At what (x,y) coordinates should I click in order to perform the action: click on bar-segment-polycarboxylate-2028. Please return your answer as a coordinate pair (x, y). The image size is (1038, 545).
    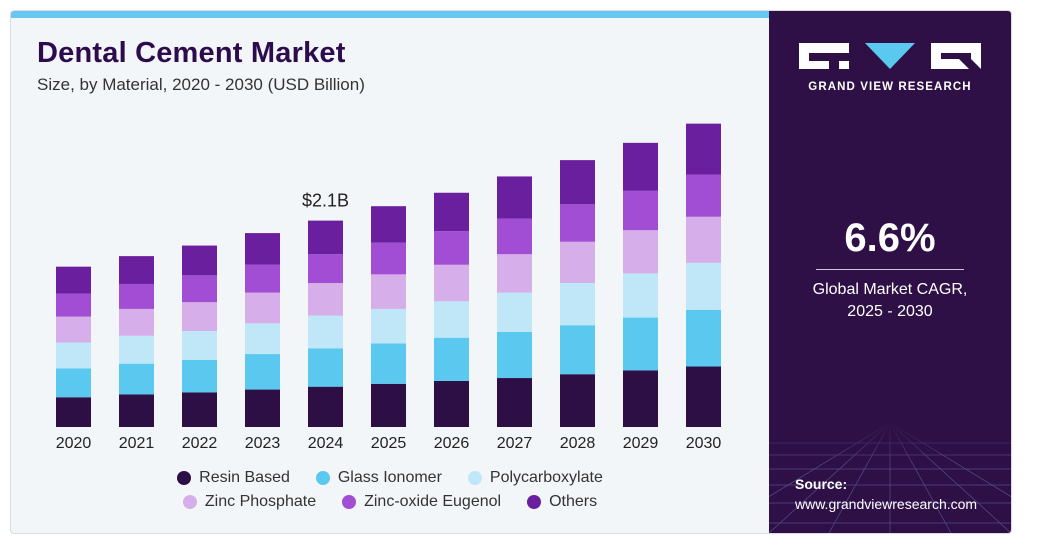
    Looking at the image, I should click on (577, 304).